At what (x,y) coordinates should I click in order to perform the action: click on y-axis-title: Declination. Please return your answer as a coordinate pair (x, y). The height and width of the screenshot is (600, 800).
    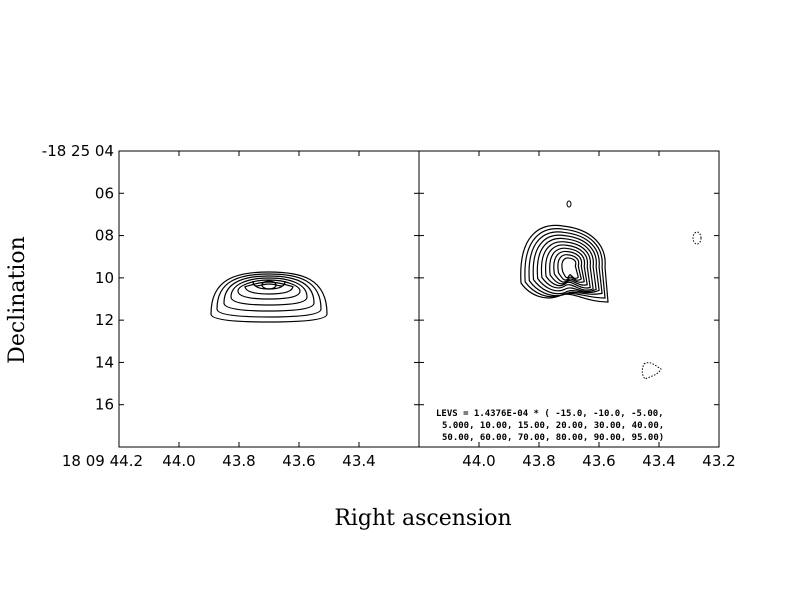
    Looking at the image, I should click on (17, 300).